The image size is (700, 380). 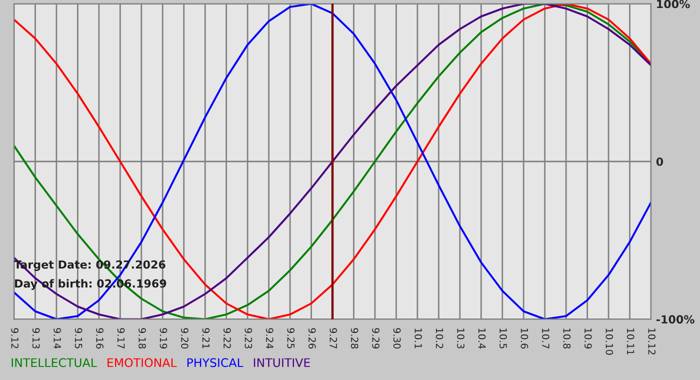 What do you see at coordinates (630, 341) in the screenshot?
I see `x-tick-label: 10.11` at bounding box center [630, 341].